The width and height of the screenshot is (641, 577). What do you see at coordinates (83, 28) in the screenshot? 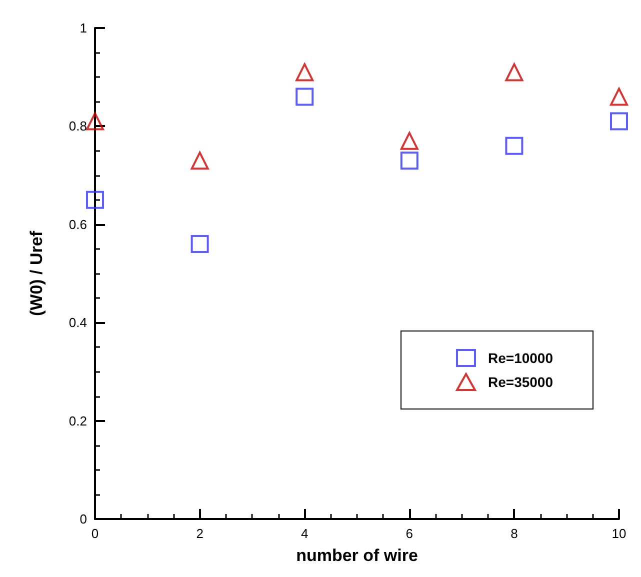
I see `y-tick-label: 1` at bounding box center [83, 28].